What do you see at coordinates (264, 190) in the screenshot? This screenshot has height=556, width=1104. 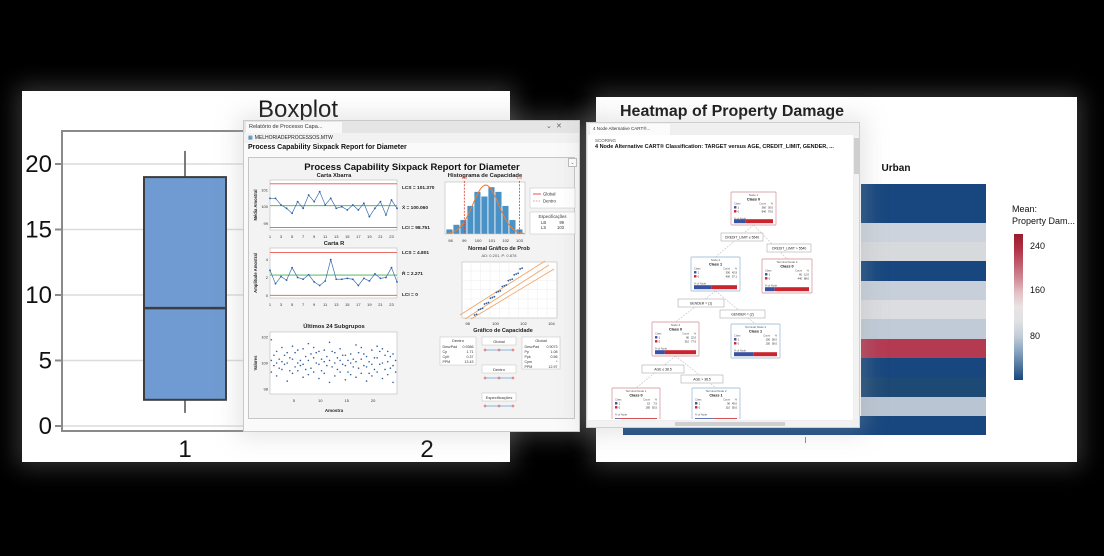 I see `svg-text: 101` at bounding box center [264, 190].